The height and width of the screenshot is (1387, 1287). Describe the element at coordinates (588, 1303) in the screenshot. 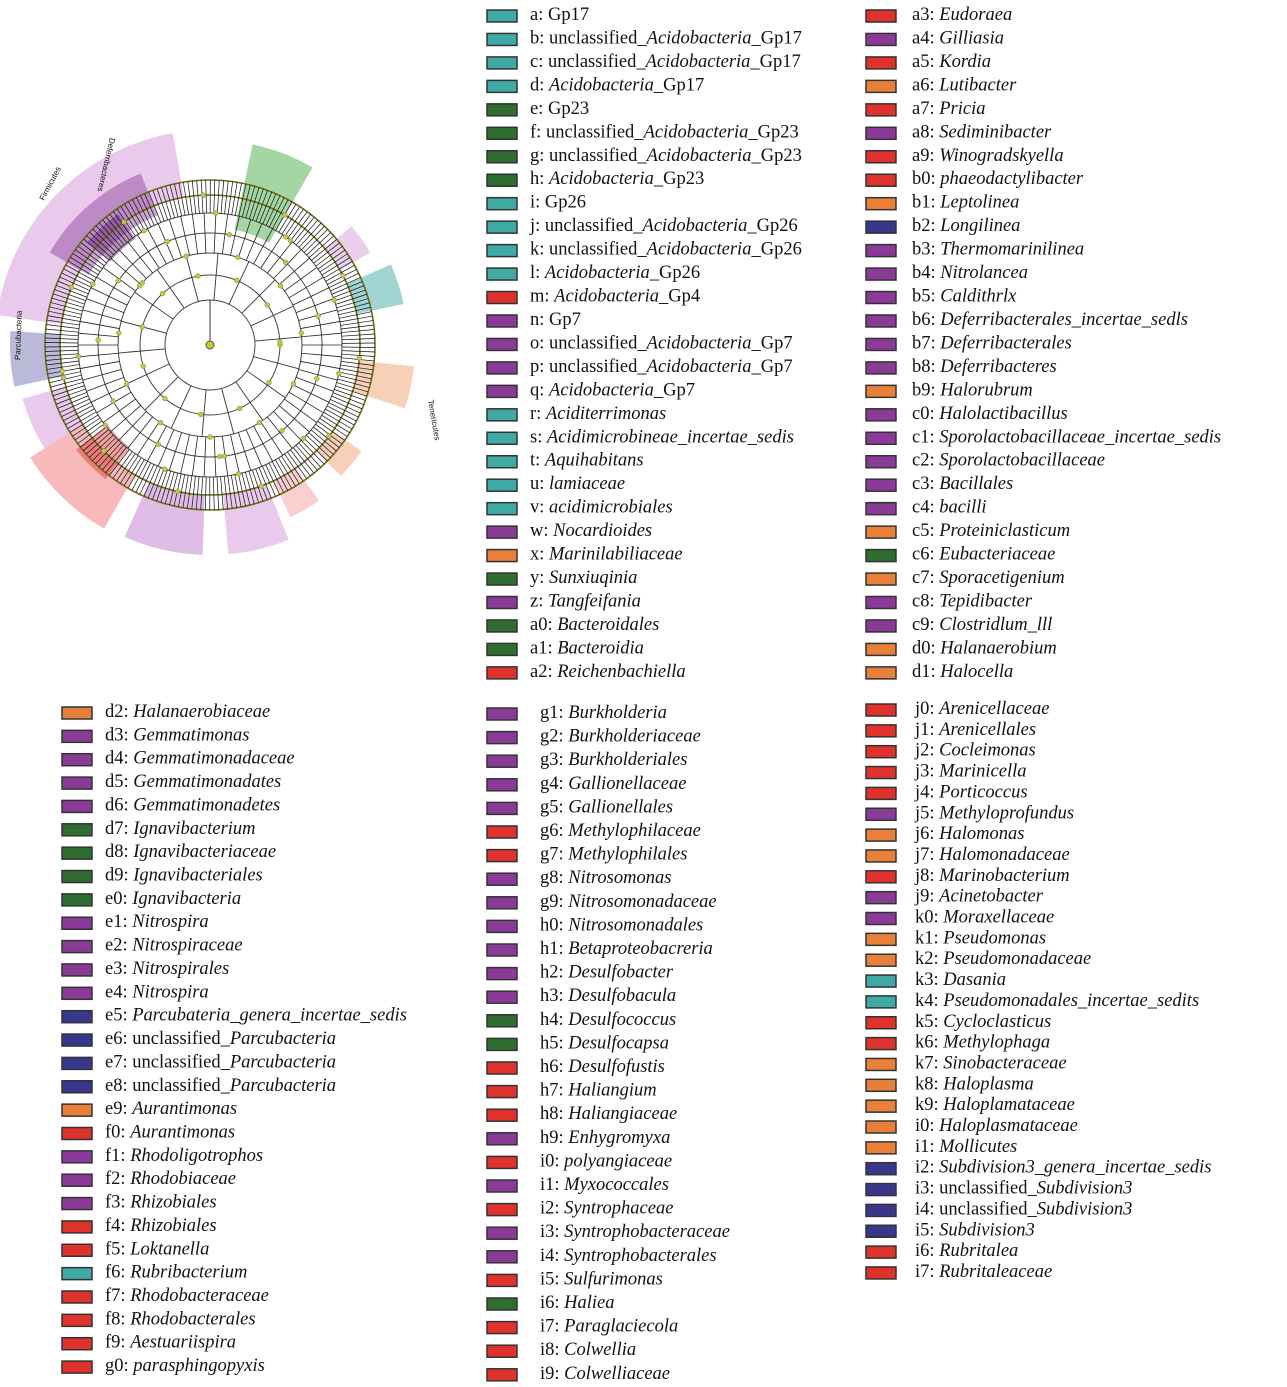

I see `legend-name: Haliea` at that location.